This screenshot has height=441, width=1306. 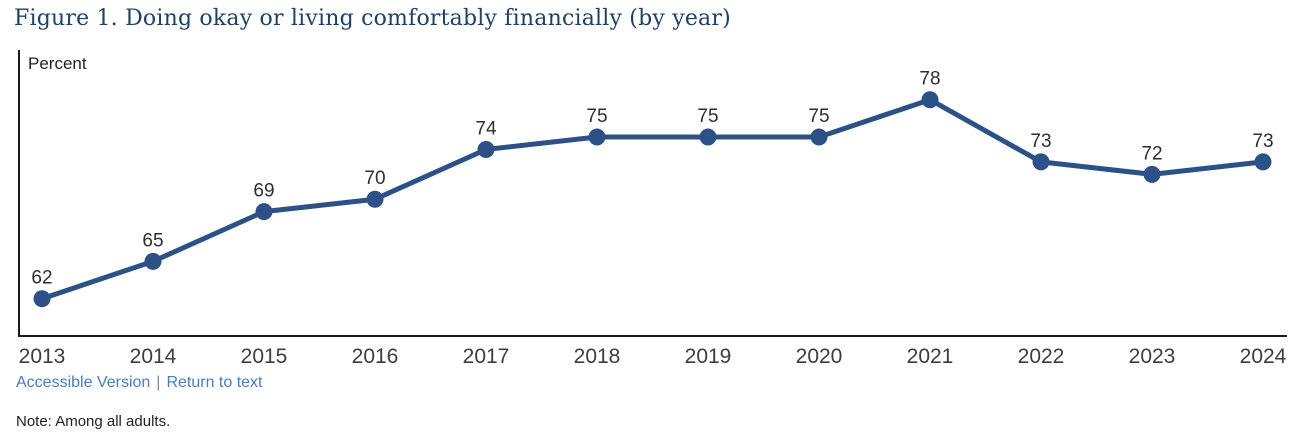 I want to click on data-point-2016, so click(x=375, y=199).